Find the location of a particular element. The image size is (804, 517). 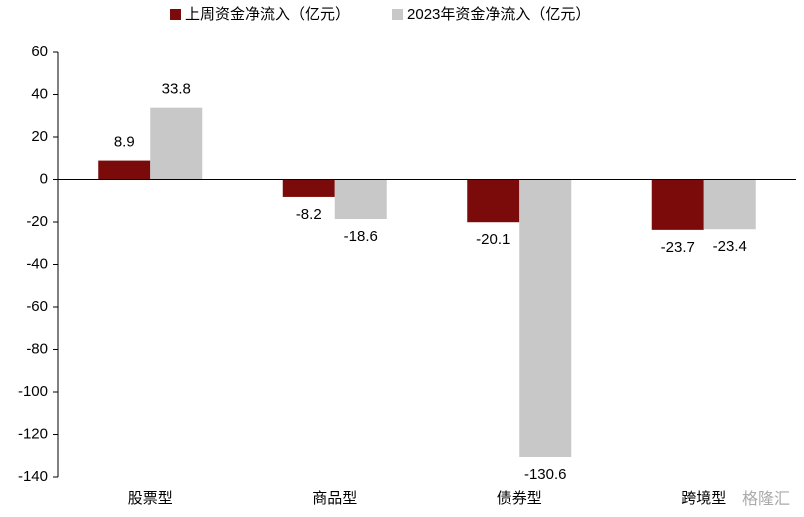

y-tick-label: -140 is located at coordinates (33, 476).